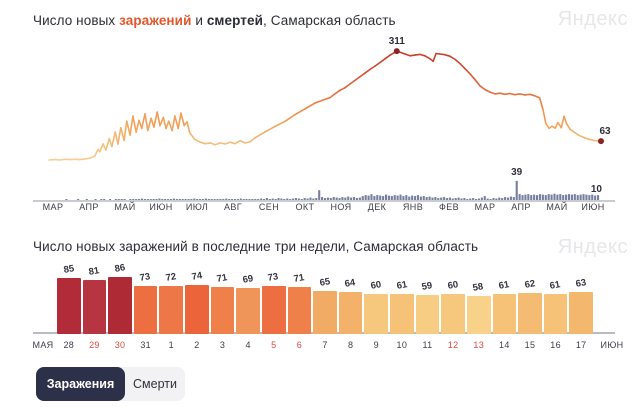 Image resolution: width=640 pixels, height=407 pixels. I want to click on bar-value-label: 63, so click(581, 284).